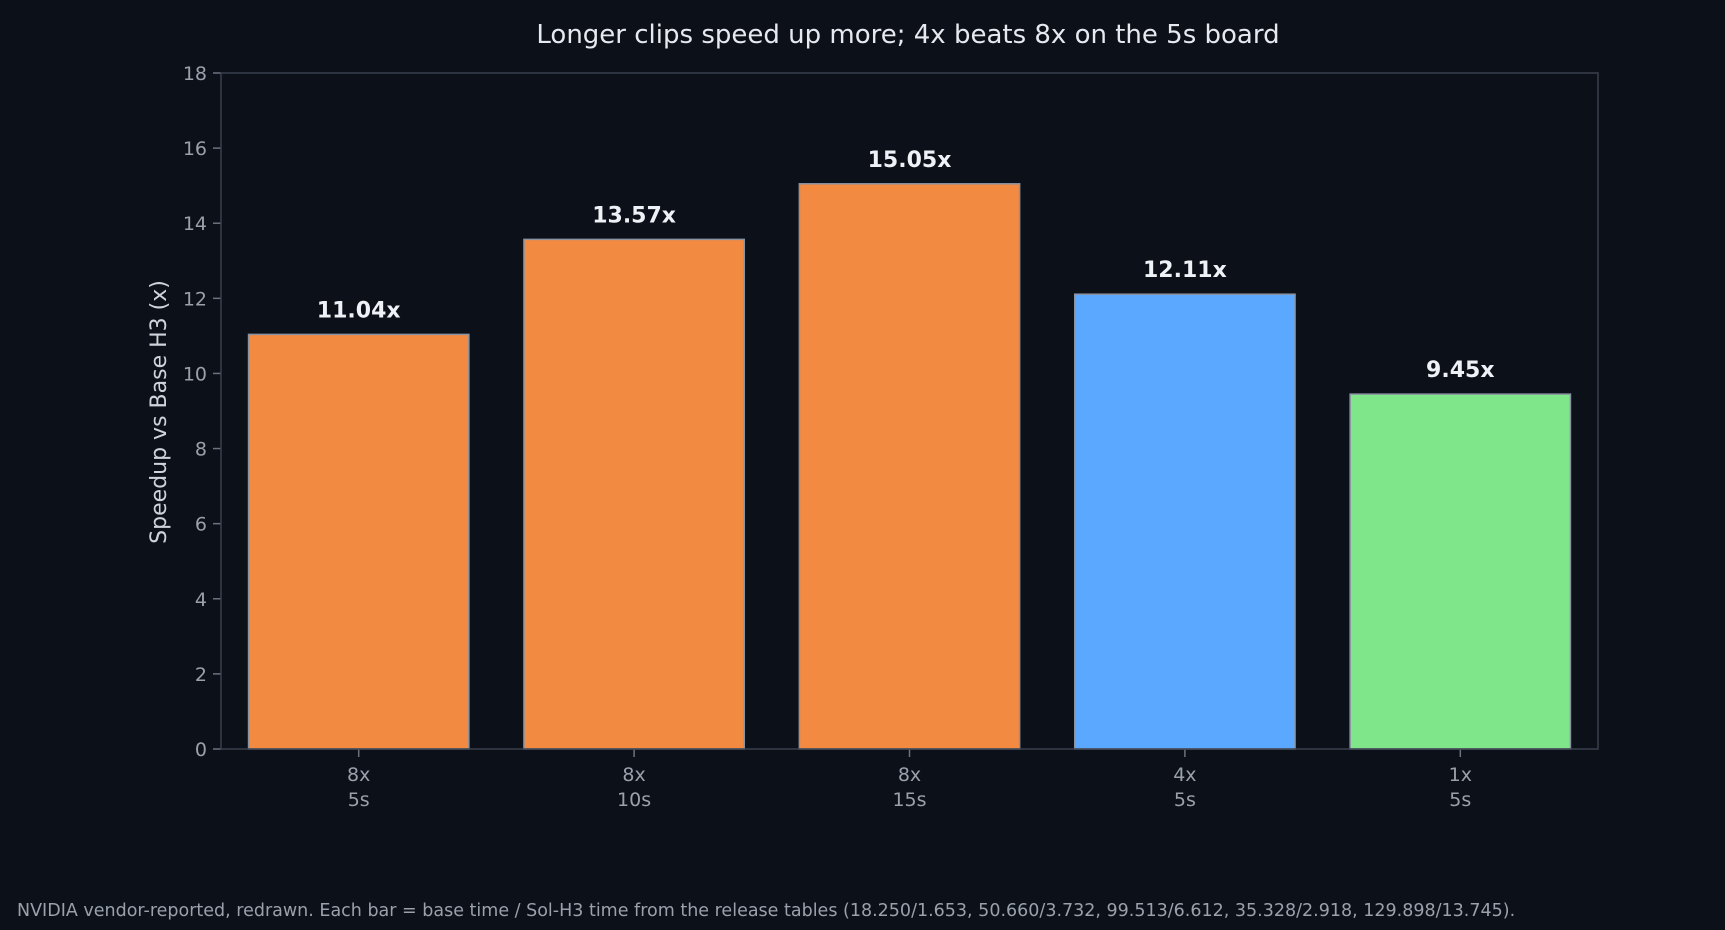 This screenshot has height=930, width=1725. Describe the element at coordinates (1460, 775) in the screenshot. I see `x-tick-label-line1: 1x` at that location.